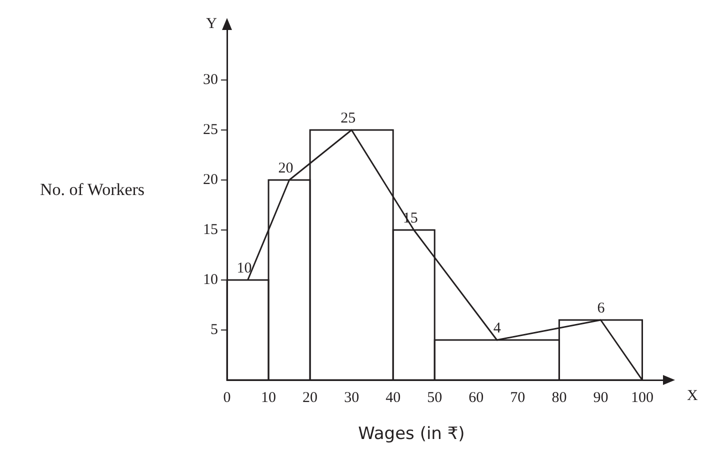 The height and width of the screenshot is (452, 713). What do you see at coordinates (692, 396) in the screenshot?
I see `text: X` at bounding box center [692, 396].